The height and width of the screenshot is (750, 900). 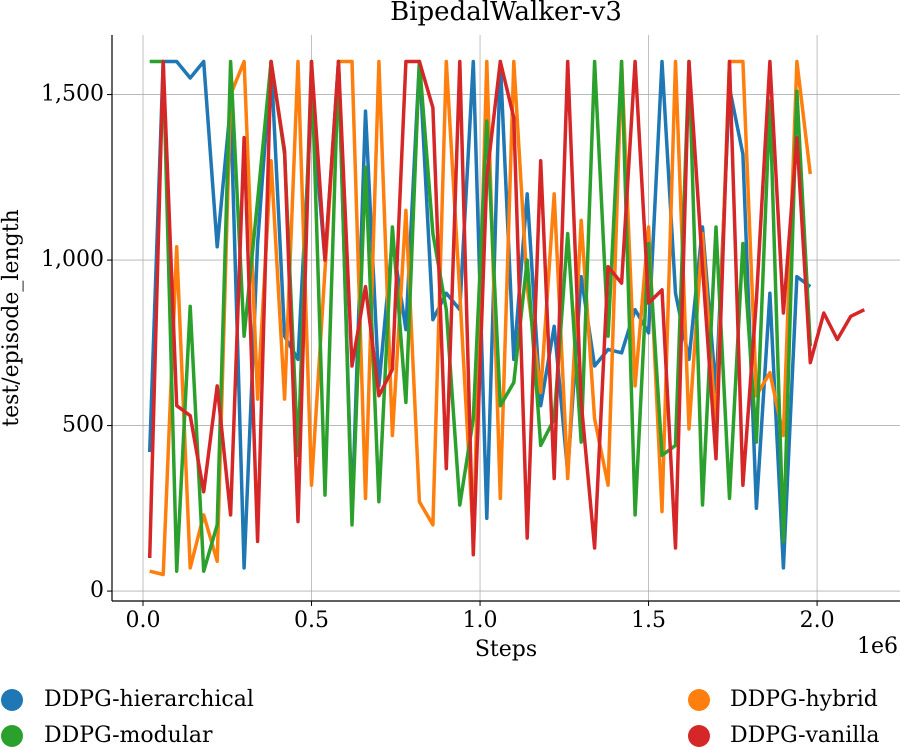 What do you see at coordinates (83, 425) in the screenshot?
I see `y-tick-label: 500` at bounding box center [83, 425].